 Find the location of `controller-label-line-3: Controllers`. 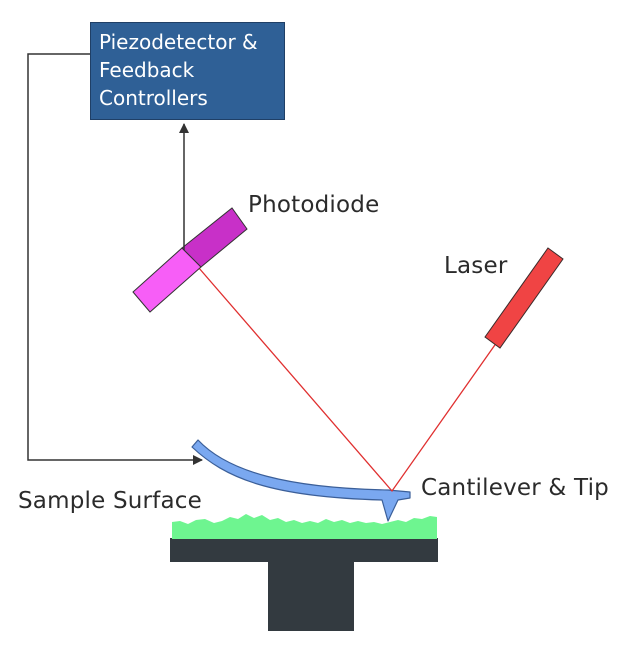

controller-label-line-3: Controllers is located at coordinates (153, 98).